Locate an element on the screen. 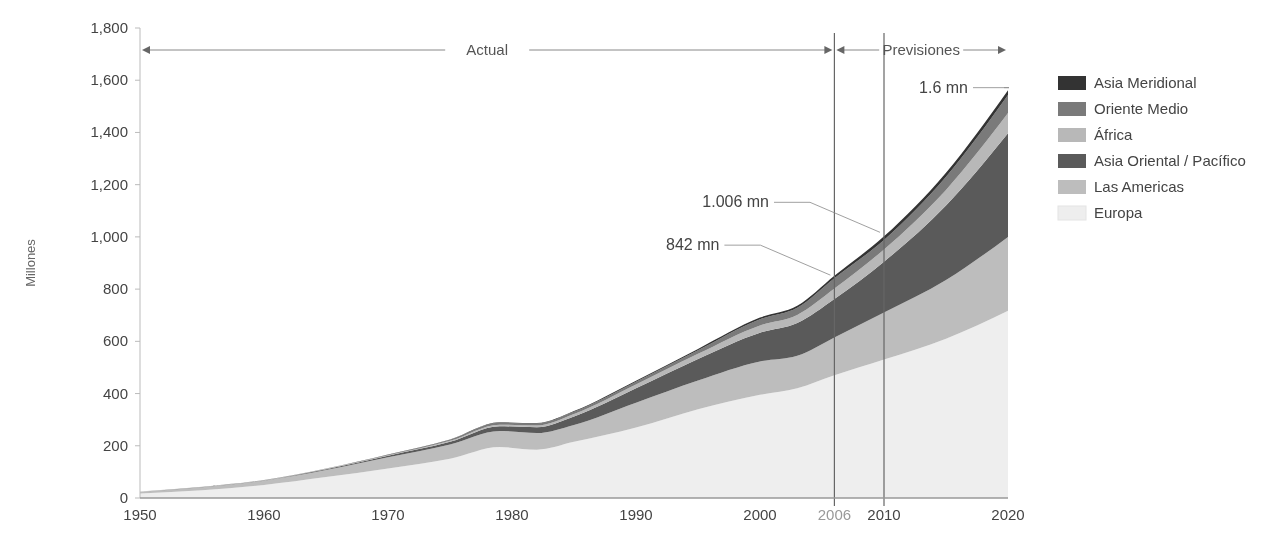 This screenshot has width=1286, height=534. y-tick-label: 400 is located at coordinates (115, 393).